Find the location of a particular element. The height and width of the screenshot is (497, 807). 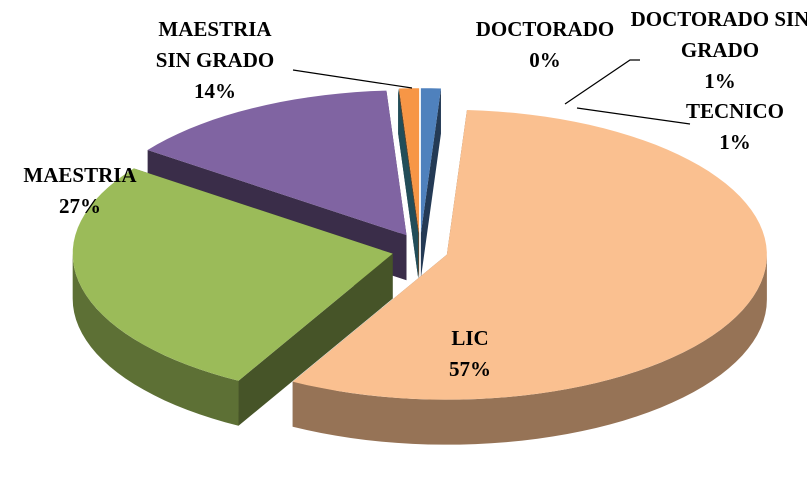

value-label: 57% is located at coordinates (470, 369).